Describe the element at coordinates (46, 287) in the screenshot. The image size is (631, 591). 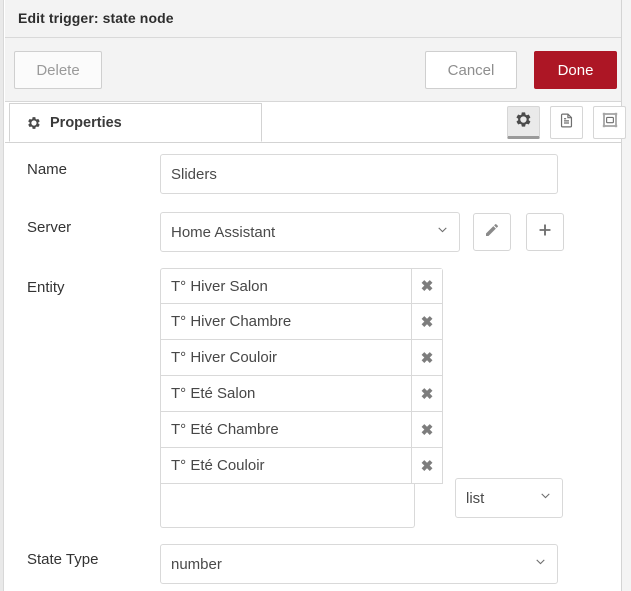
I see `entity-label: Entity` at that location.